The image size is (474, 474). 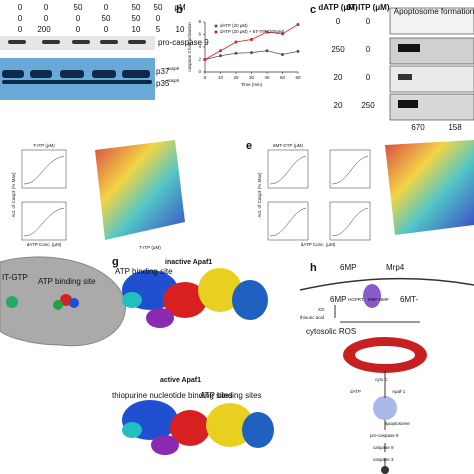 What do you see at coordinates (312, 317) in the screenshot?
I see `label: thiouric acid` at bounding box center [312, 317].